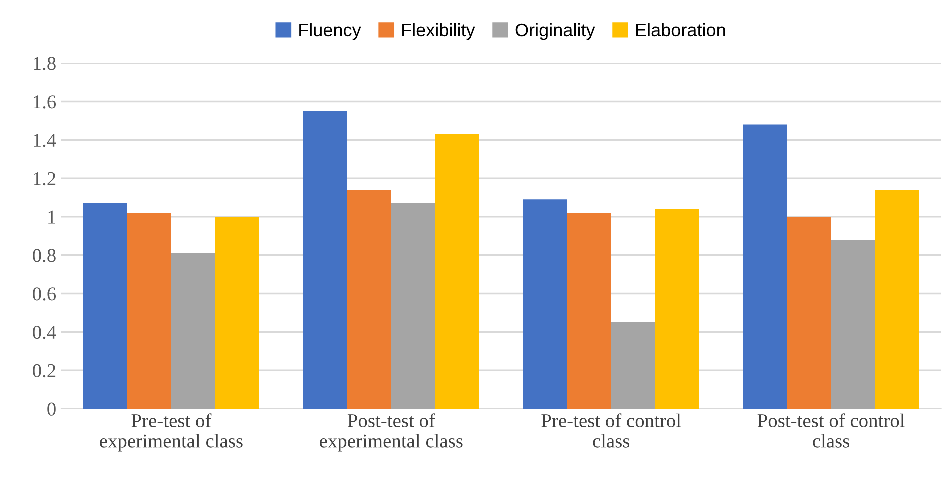 The image size is (946, 480). What do you see at coordinates (45, 102) in the screenshot?
I see `y-tick-label: 1.6` at bounding box center [45, 102].